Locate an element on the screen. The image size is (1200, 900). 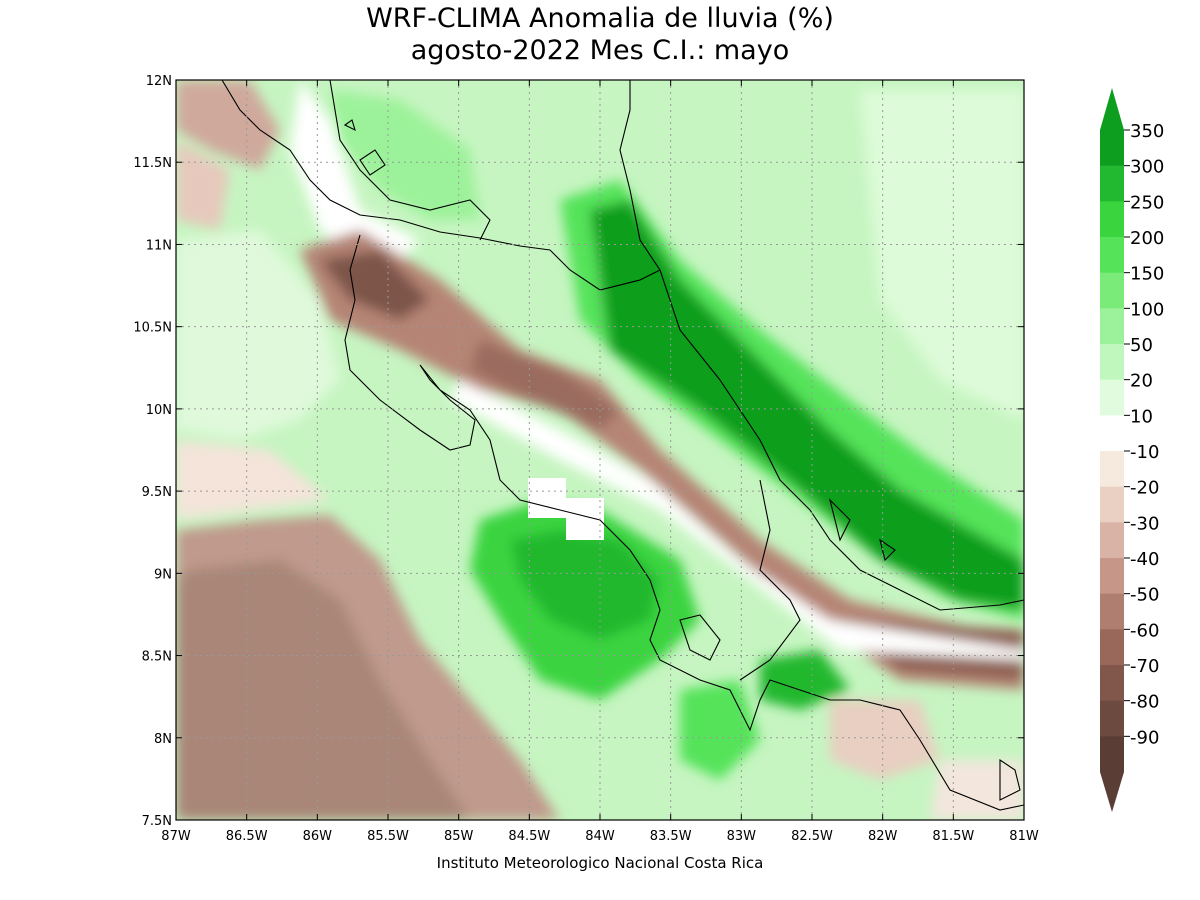
lat-tick-label: 12N is located at coordinates (159, 81).